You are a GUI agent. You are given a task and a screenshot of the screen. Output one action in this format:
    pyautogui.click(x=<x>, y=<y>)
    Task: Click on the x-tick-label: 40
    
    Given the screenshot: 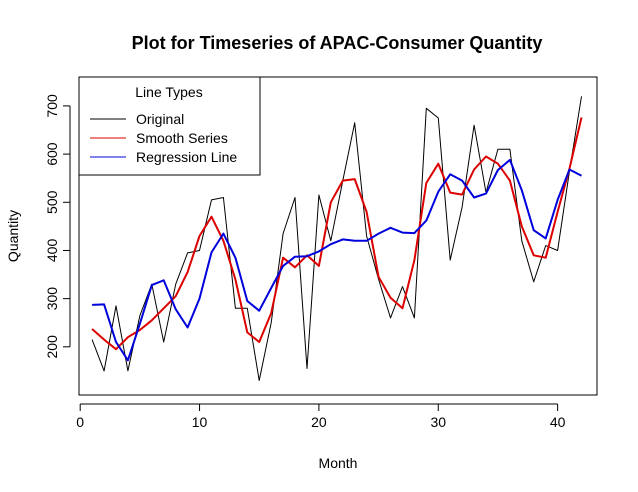 What is the action you would take?
    pyautogui.click(x=558, y=422)
    